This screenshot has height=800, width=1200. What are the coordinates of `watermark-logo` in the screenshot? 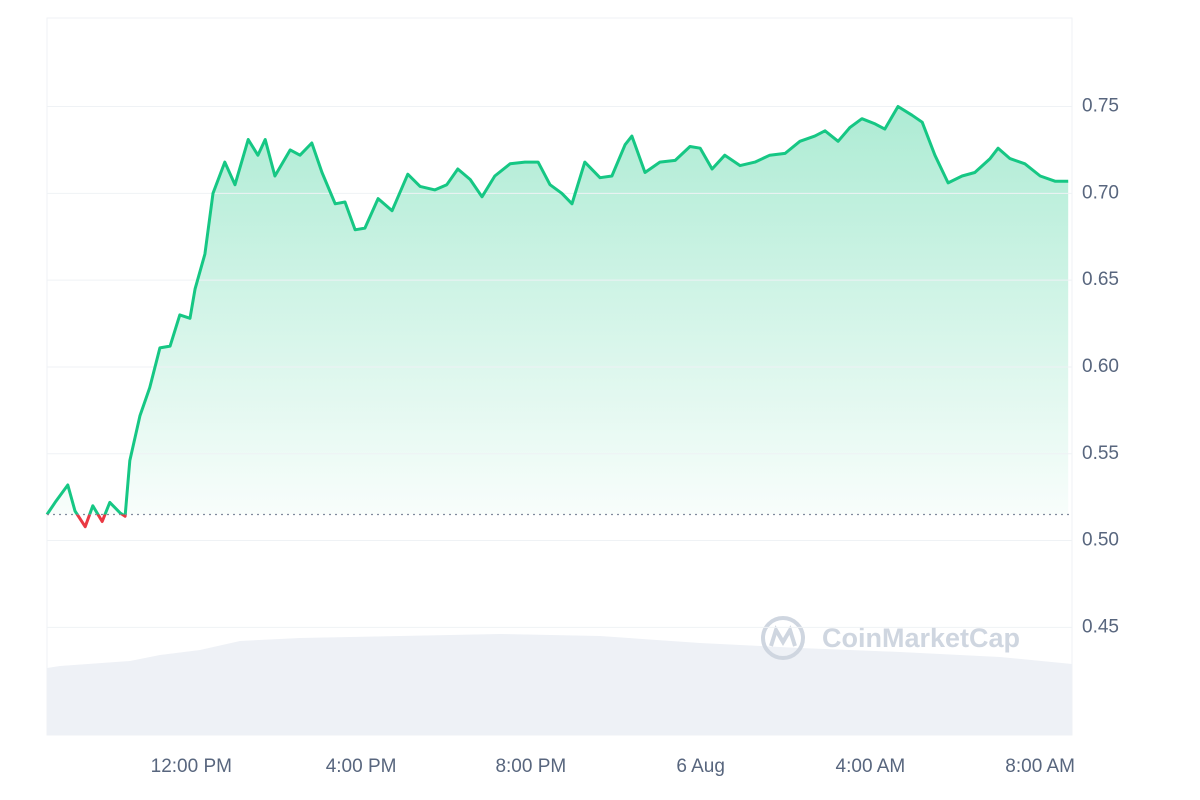 It's located at (783, 638).